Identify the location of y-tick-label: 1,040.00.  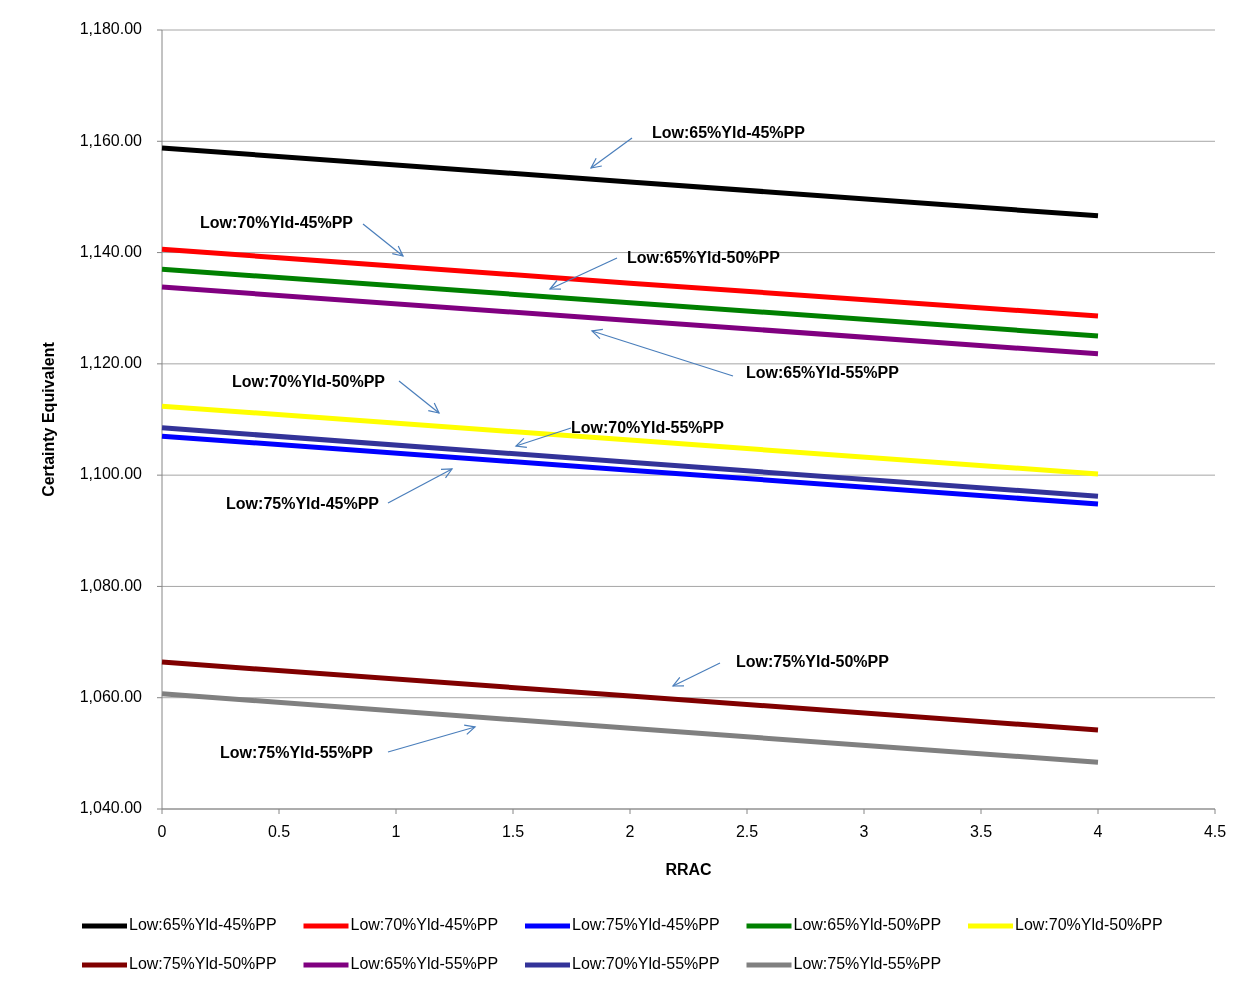
(111, 808).